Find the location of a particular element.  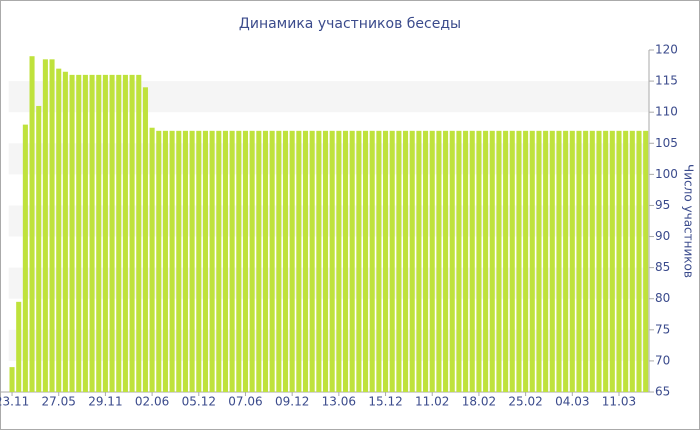

x-tick-label: 13.06 is located at coordinates (339, 402).